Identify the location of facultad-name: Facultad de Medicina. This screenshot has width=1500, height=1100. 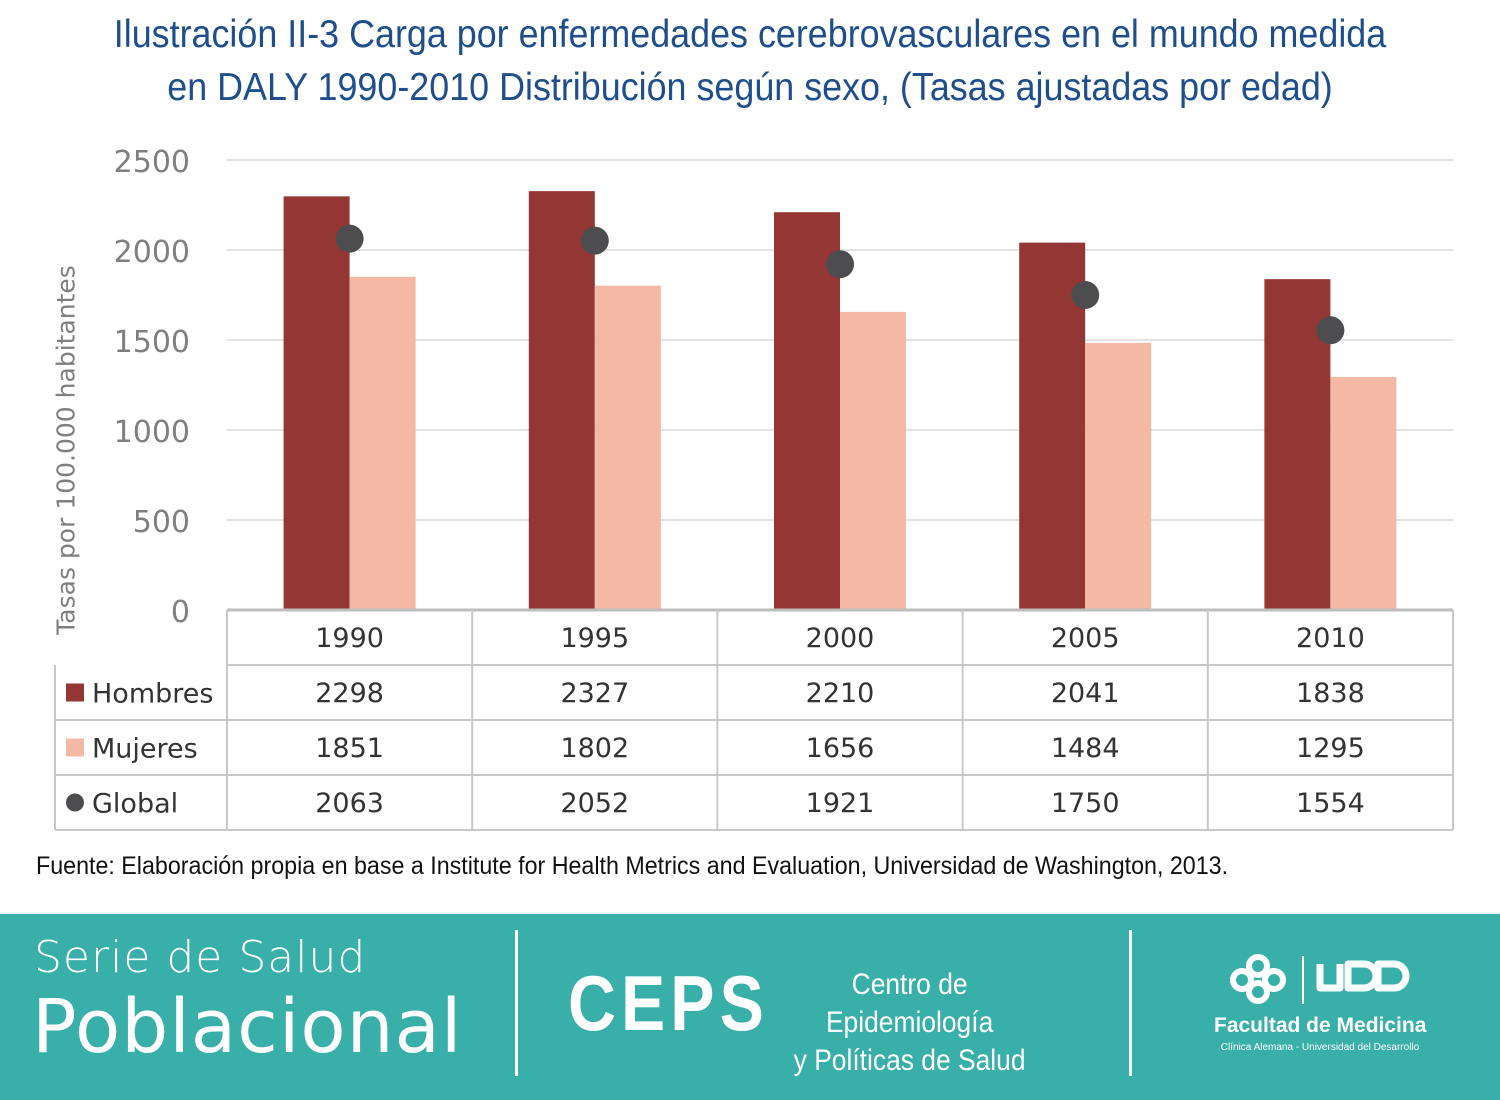
(1320, 1025).